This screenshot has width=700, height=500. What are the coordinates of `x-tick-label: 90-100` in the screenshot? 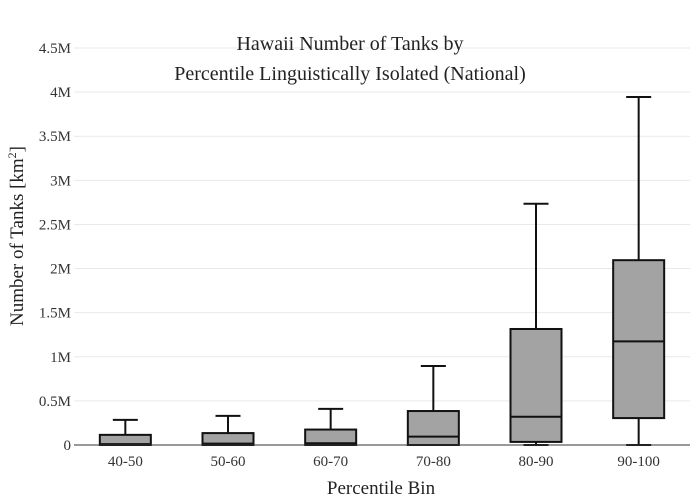 It's located at (638, 462).